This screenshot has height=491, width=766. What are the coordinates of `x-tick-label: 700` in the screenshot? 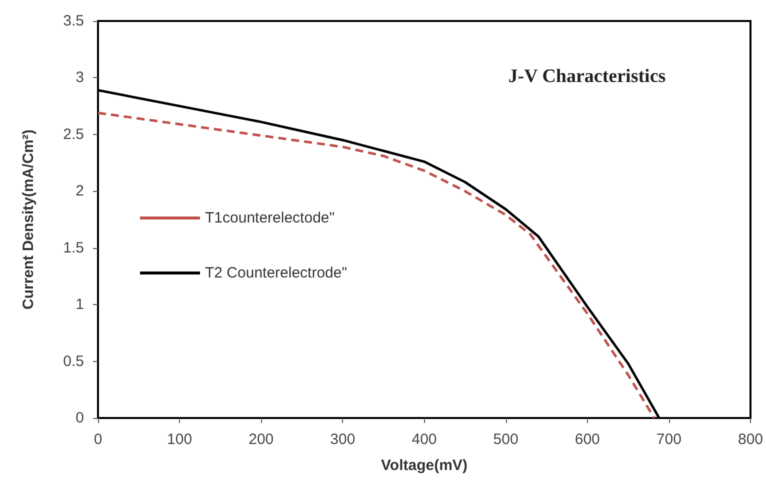 It's located at (669, 439).